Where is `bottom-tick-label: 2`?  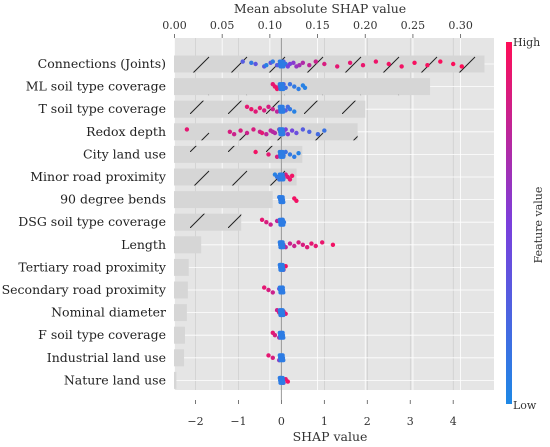
bottom-tick-label: 2 is located at coordinates (367, 421).